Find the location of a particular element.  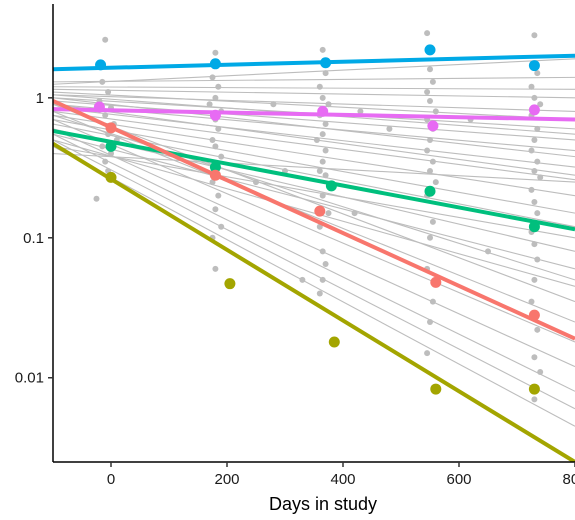

y-tick-label: 0.01 is located at coordinates (29, 378).